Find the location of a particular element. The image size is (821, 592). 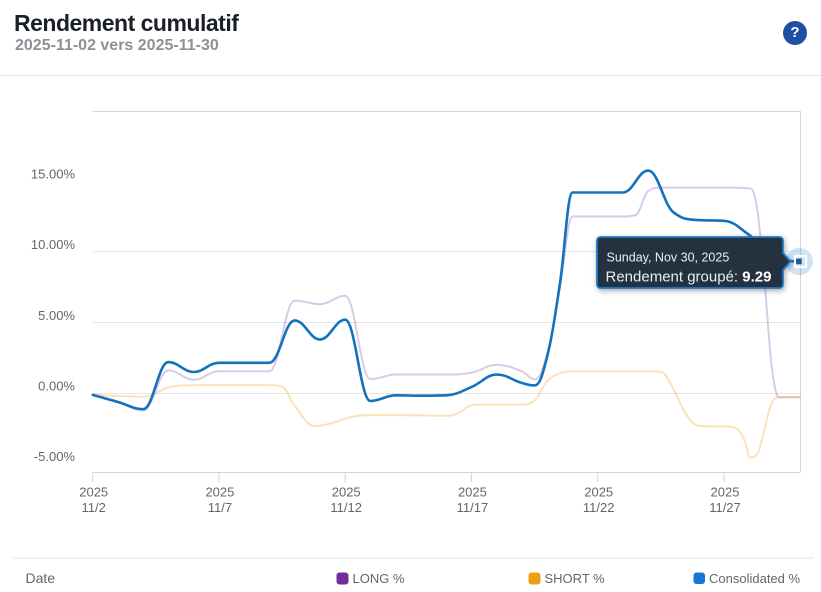

svg-text: 15.00% is located at coordinates (53, 174).